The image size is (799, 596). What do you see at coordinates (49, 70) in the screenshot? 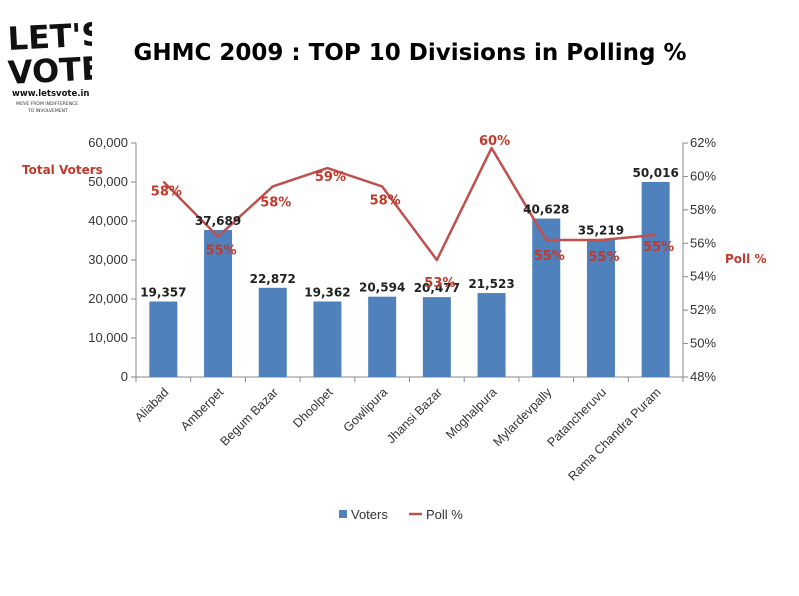
I see `logo-line2: VOTE` at bounding box center [49, 70].